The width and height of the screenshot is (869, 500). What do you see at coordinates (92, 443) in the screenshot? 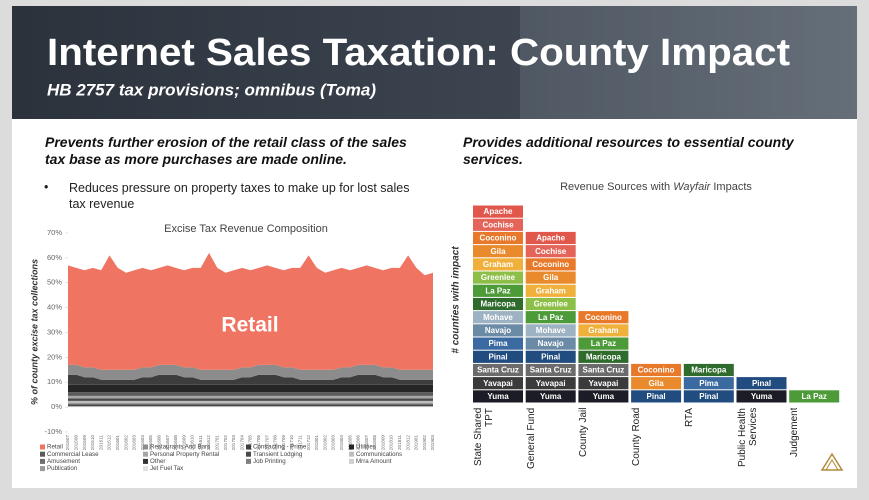
I see `x-tick-label: 201510` at bounding box center [92, 443].